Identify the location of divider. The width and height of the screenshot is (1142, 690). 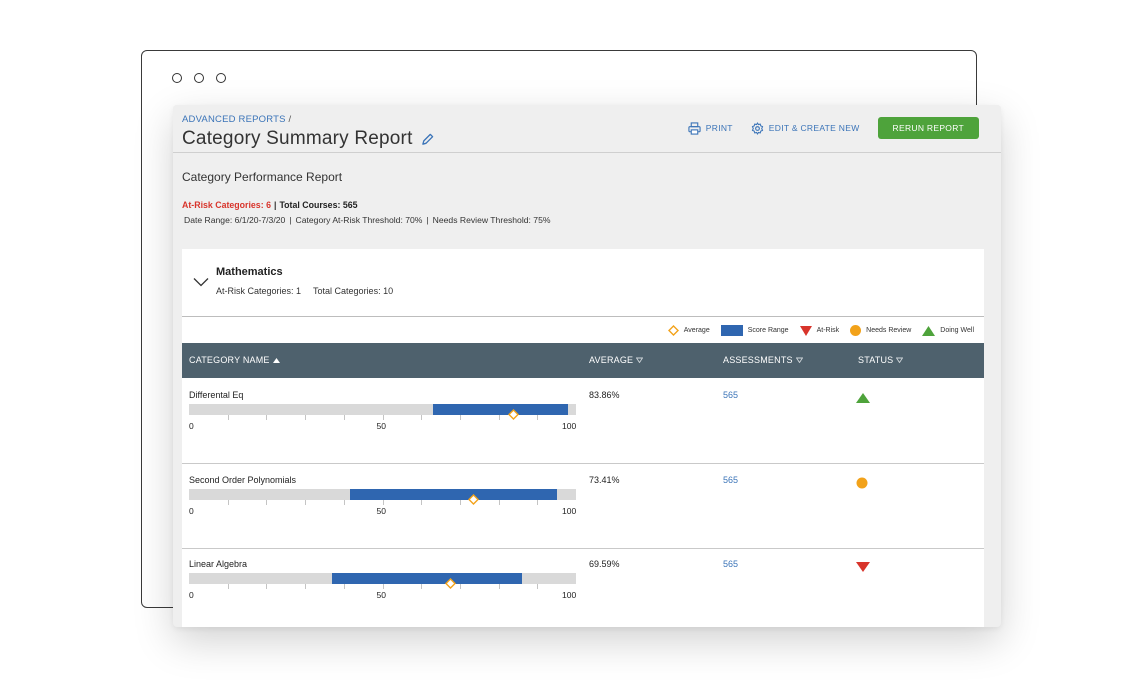
(583, 316).